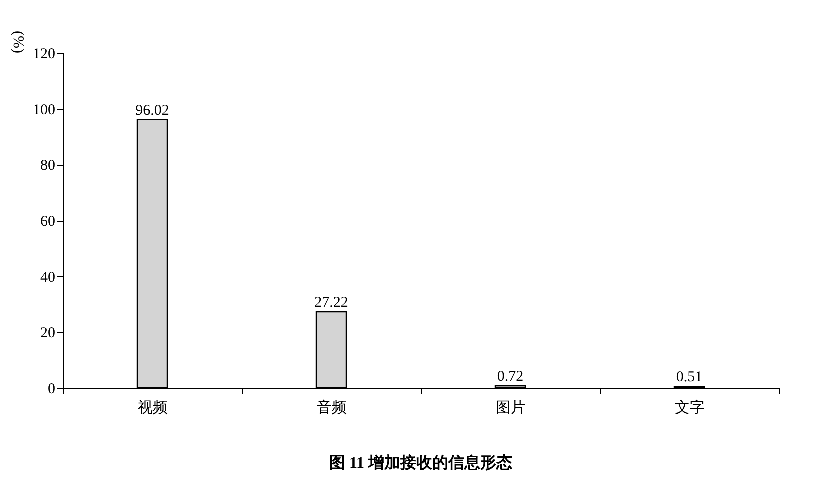  What do you see at coordinates (44, 110) in the screenshot?
I see `y-tick-label: 100` at bounding box center [44, 110].